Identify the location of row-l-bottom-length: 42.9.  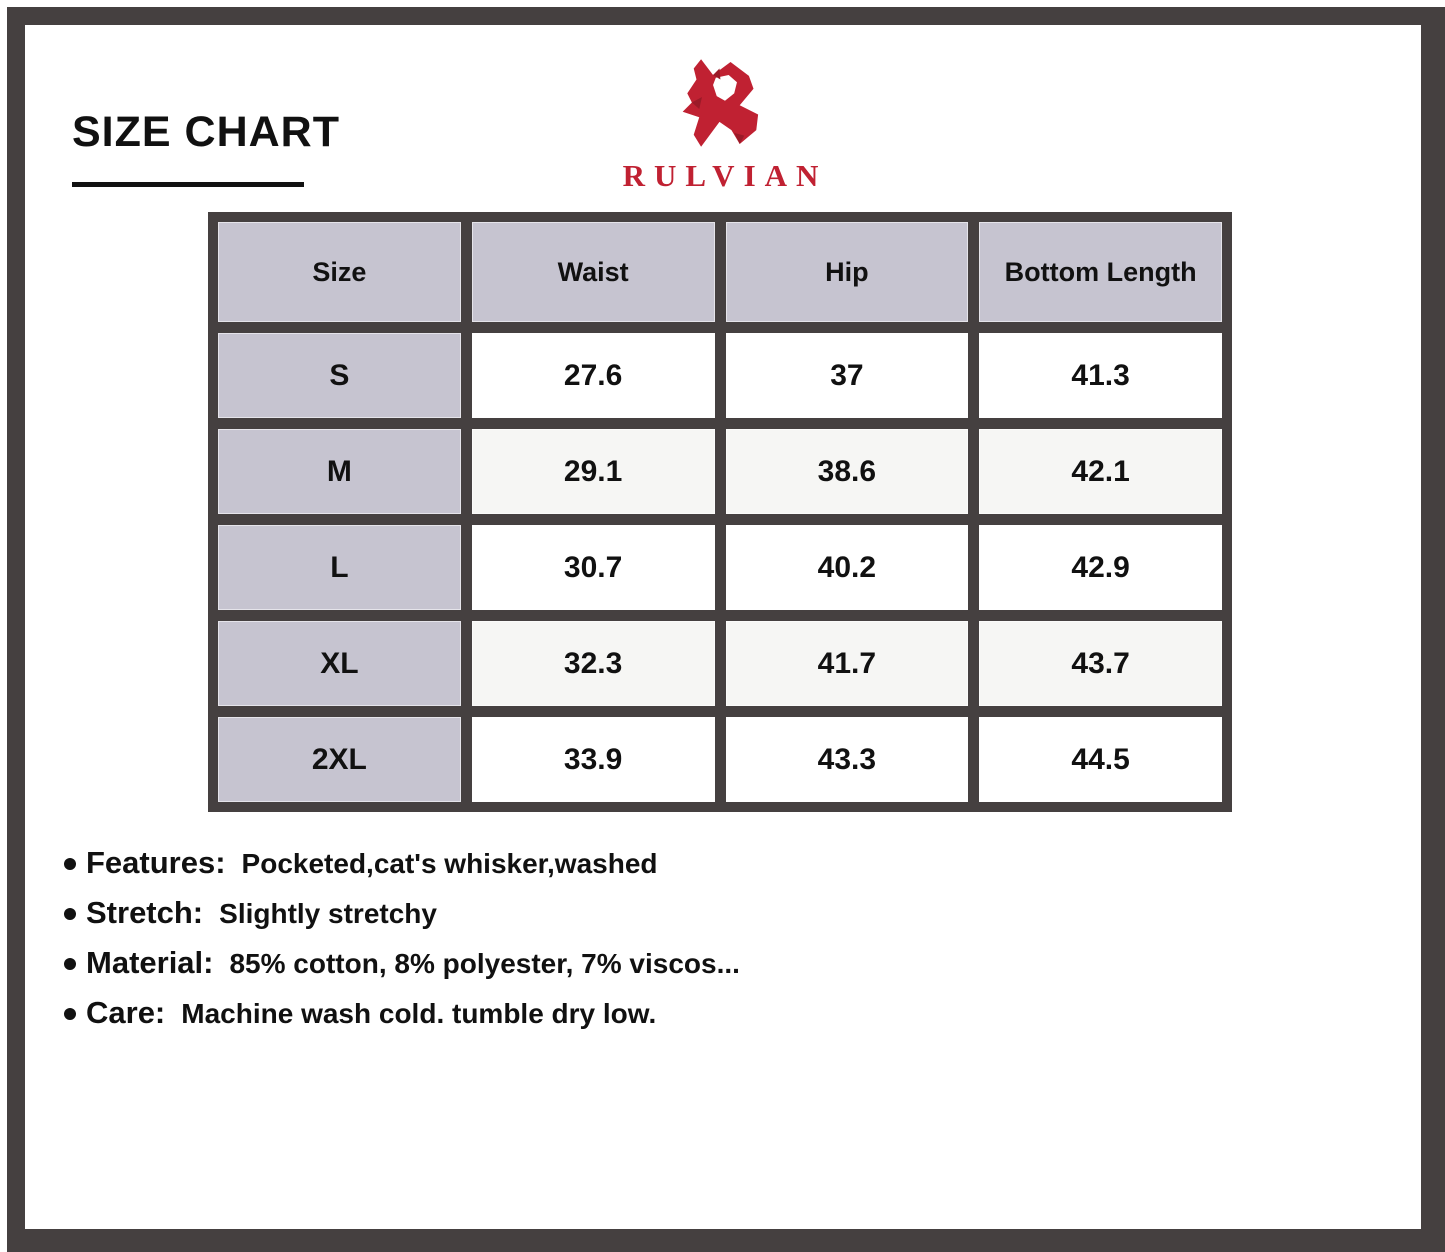
(1100, 567).